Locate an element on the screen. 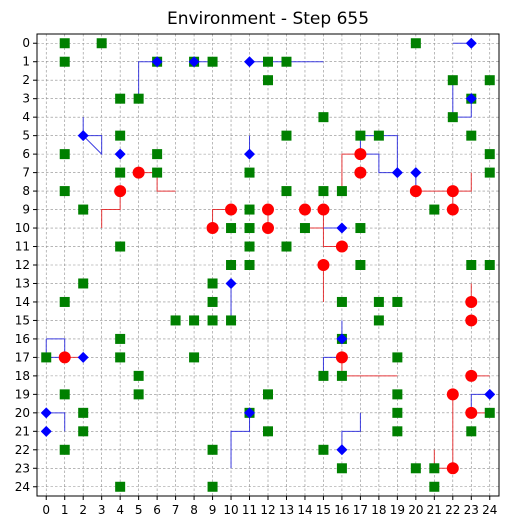 This screenshot has height=529, width=509. x-tick-label: 12 is located at coordinates (267, 510).